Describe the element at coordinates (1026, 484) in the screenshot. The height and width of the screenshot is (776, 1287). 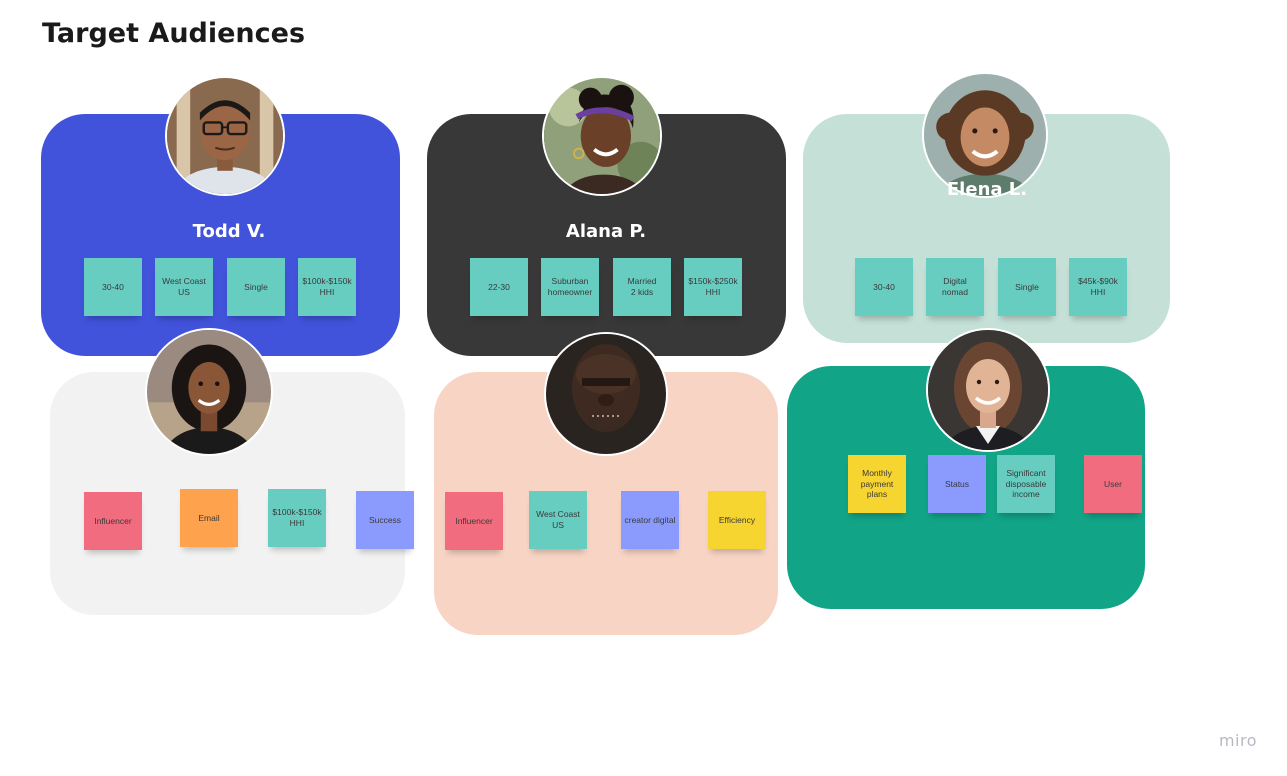
I see `sticky-note: Significant disposable income` at that location.